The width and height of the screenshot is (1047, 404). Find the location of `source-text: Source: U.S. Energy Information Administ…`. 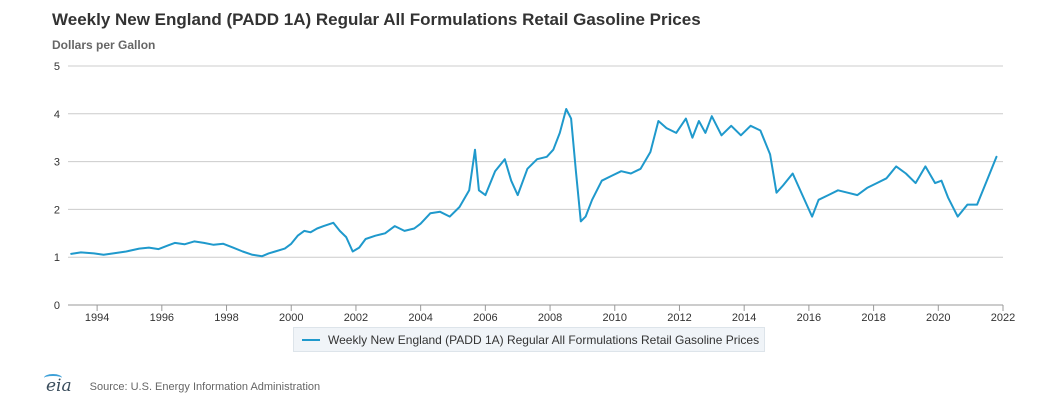

source-text: Source: U.S. Energy Information Administ… is located at coordinates (205, 386).